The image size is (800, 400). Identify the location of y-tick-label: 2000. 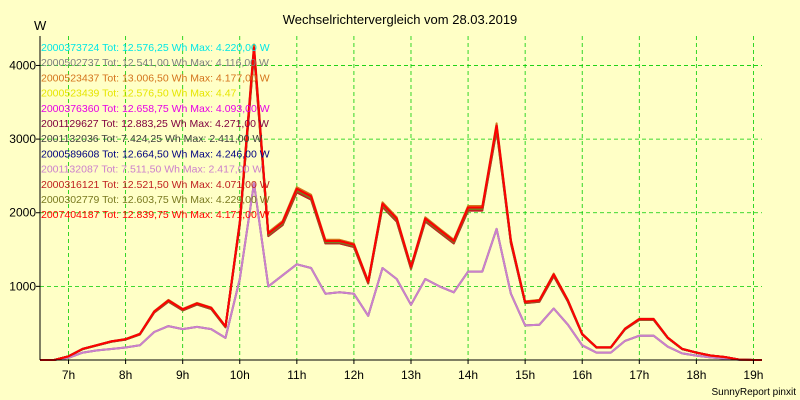
(22, 213).